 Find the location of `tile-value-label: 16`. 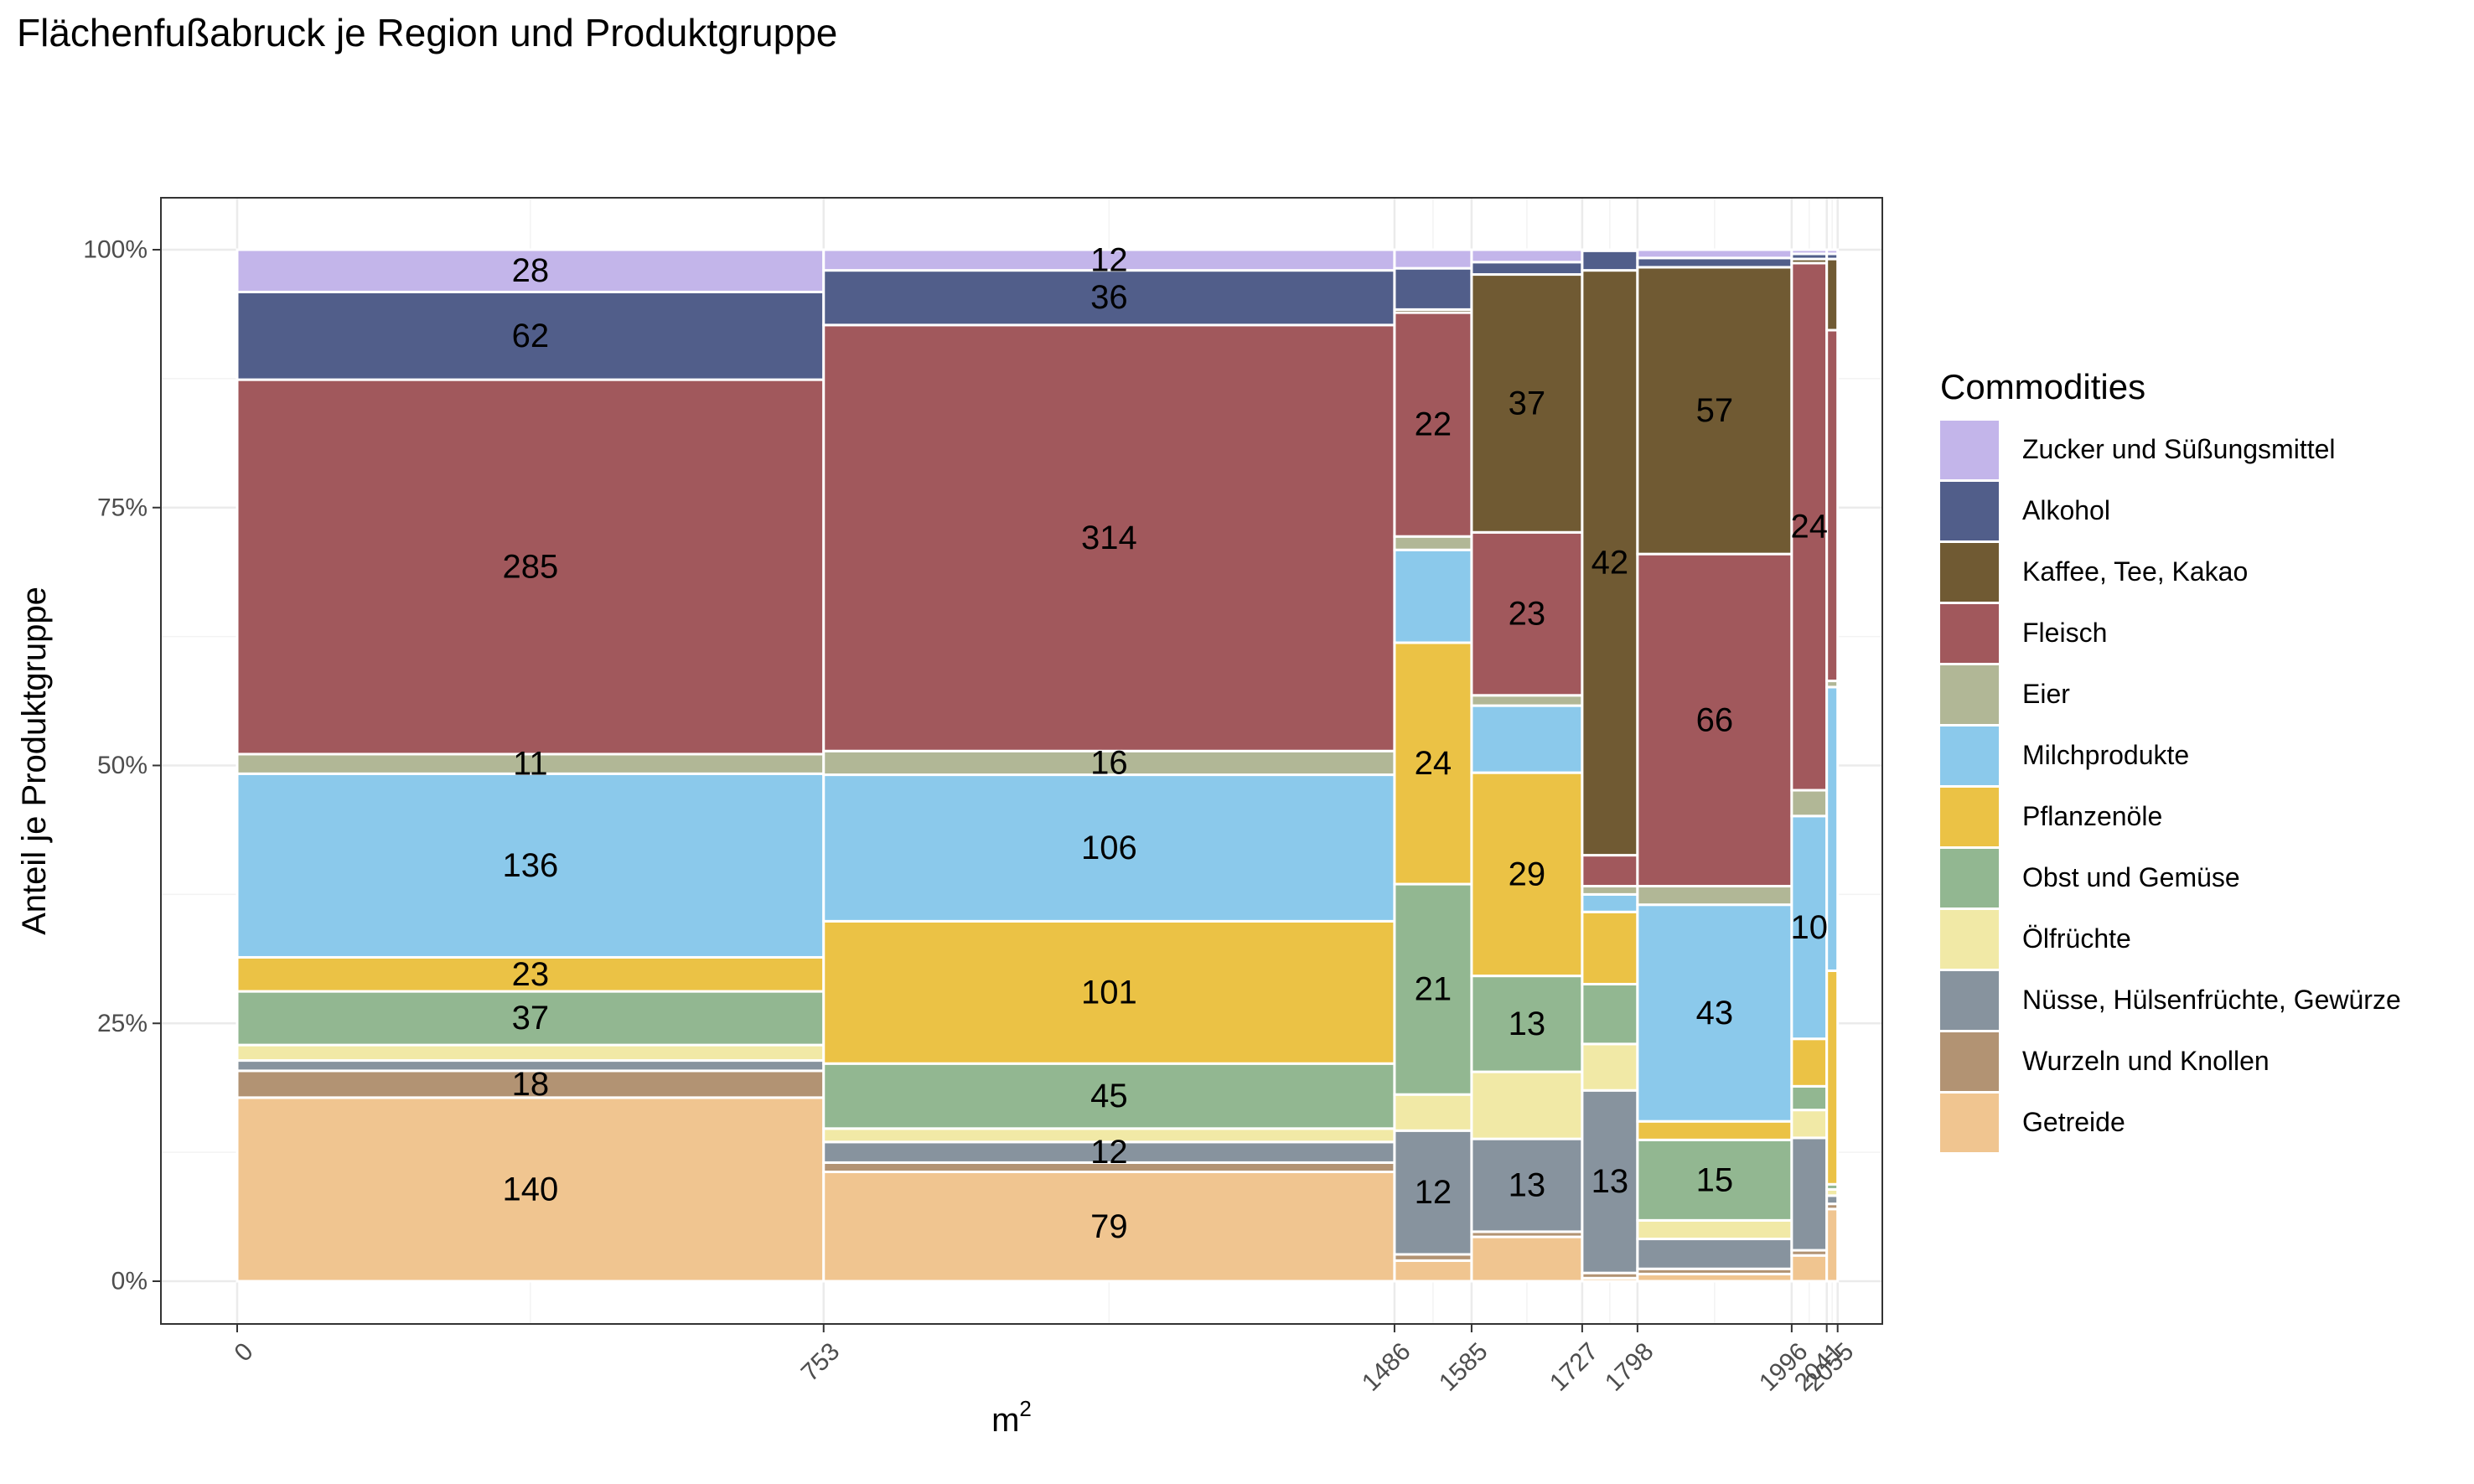

tile-value-label: 16 is located at coordinates (1109, 762).